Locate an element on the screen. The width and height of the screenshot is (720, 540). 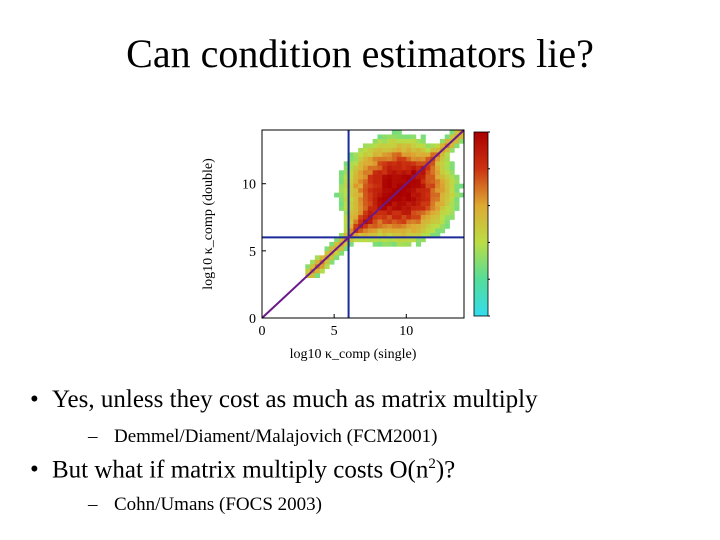
x-tick-label: 0 is located at coordinates (262, 331).